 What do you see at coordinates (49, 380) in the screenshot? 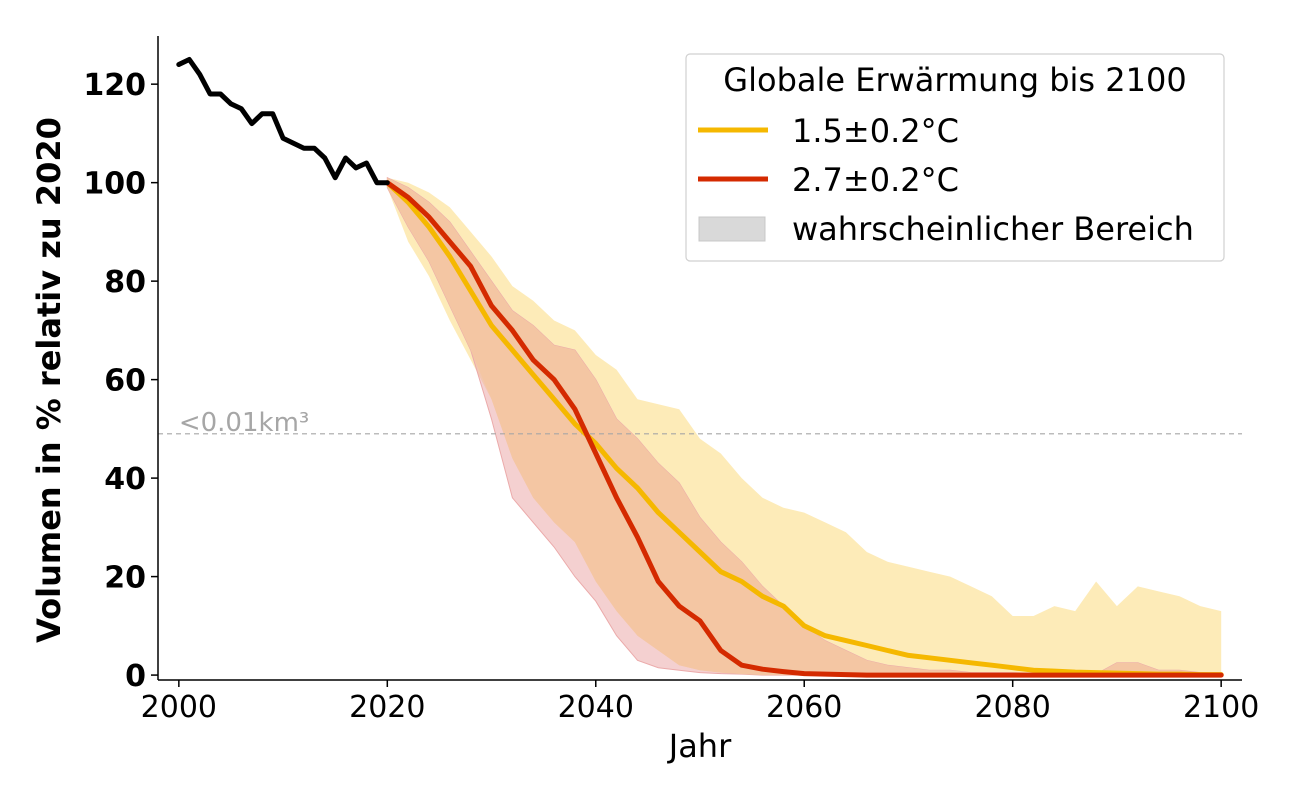
I see `y-axis-title: Volumen in % relativ zu 2020` at bounding box center [49, 380].